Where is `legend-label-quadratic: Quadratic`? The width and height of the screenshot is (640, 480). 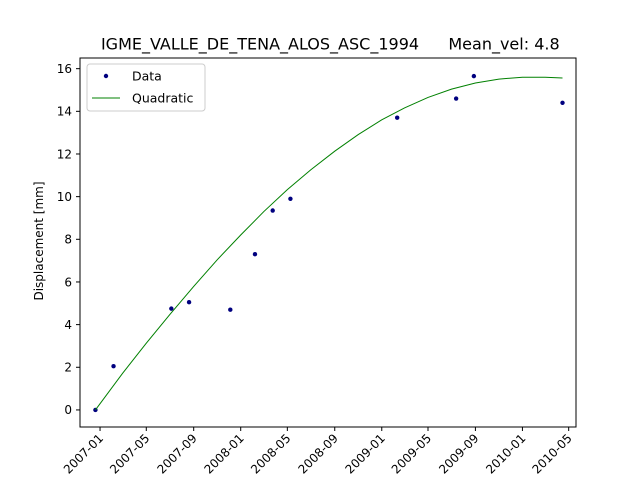
legend-label-quadratic: Quadratic is located at coordinates (163, 98).